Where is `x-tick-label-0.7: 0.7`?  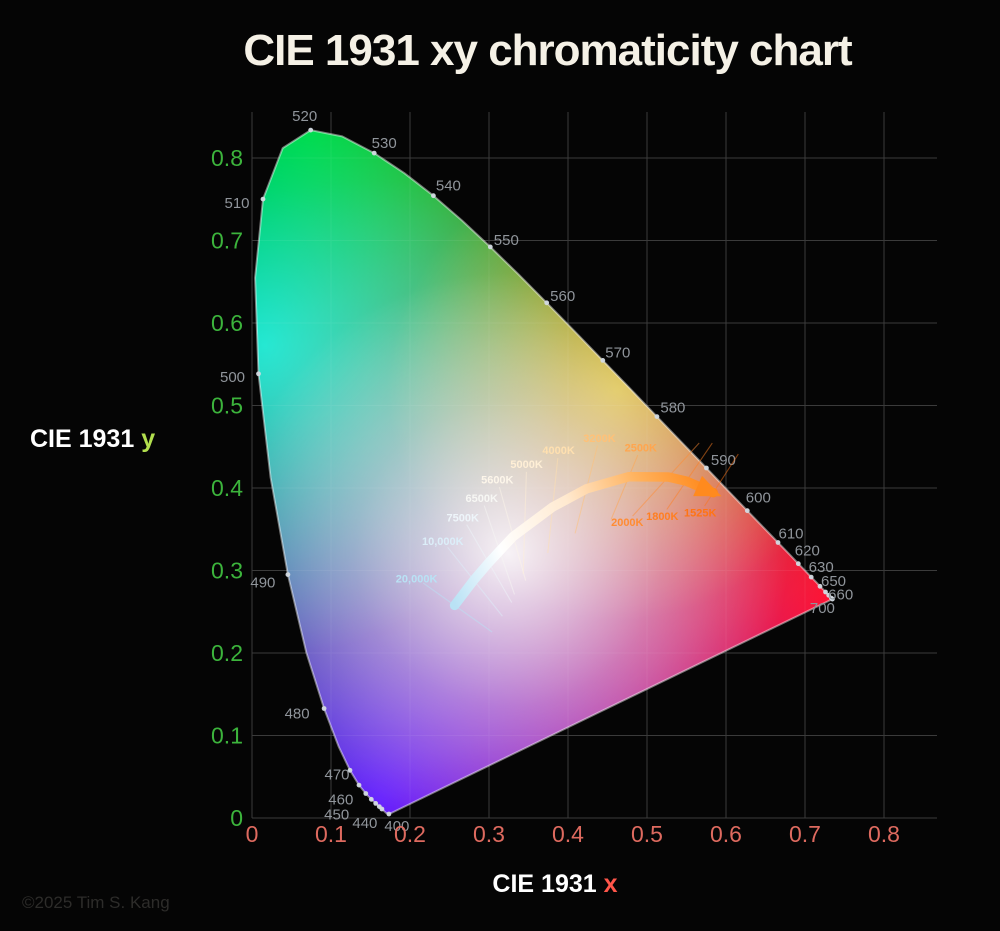 x-tick-label-0.7: 0.7 is located at coordinates (805, 834).